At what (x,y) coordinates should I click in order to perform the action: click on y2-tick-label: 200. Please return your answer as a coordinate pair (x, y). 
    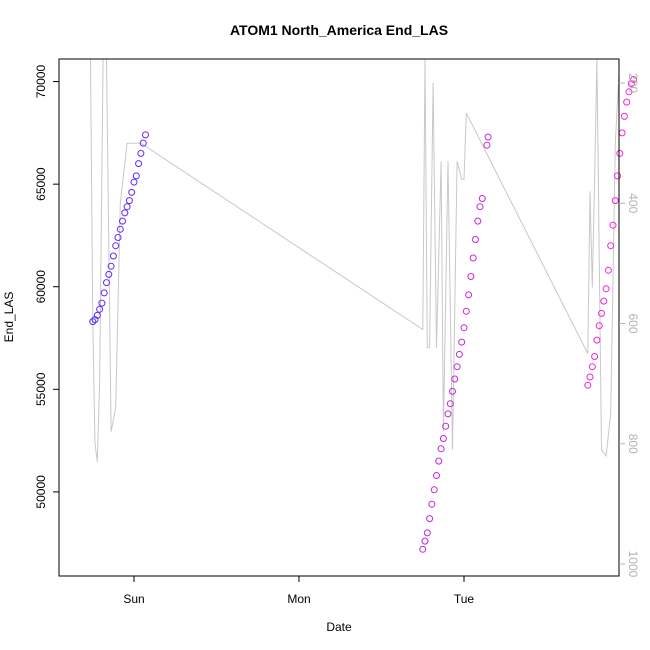
    Looking at the image, I should click on (633, 83).